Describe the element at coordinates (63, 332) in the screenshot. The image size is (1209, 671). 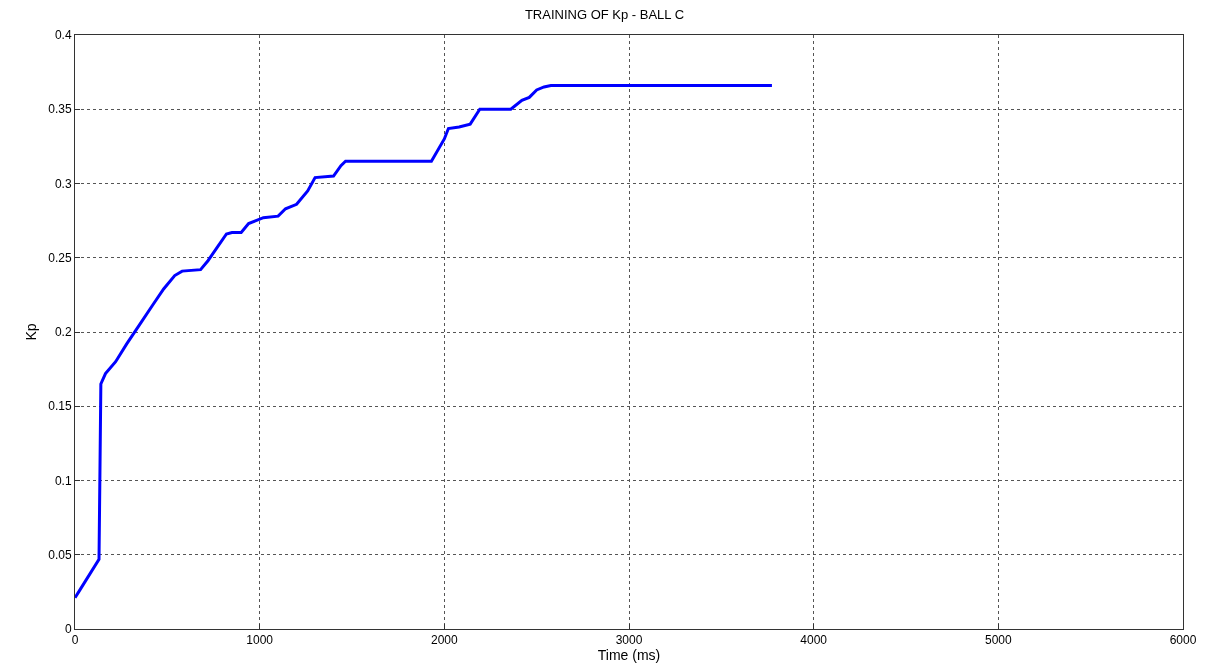
I see `y-tick-label: 0.2` at that location.